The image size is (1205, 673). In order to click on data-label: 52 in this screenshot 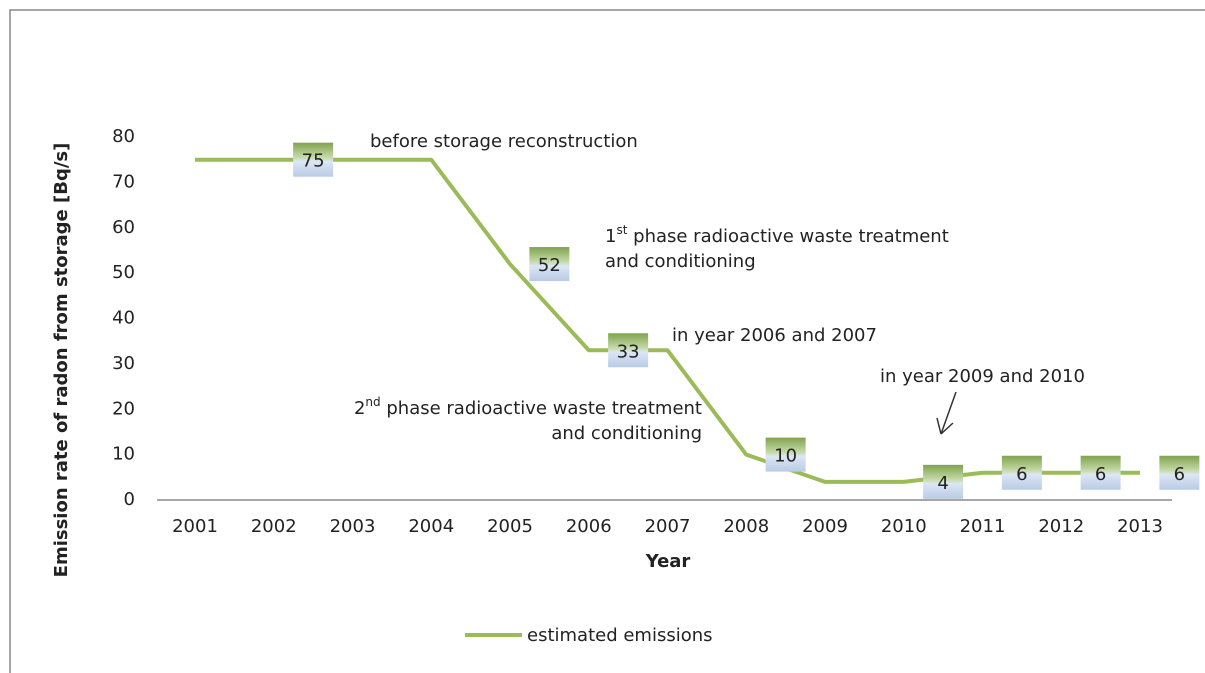, I will do `click(549, 265)`.